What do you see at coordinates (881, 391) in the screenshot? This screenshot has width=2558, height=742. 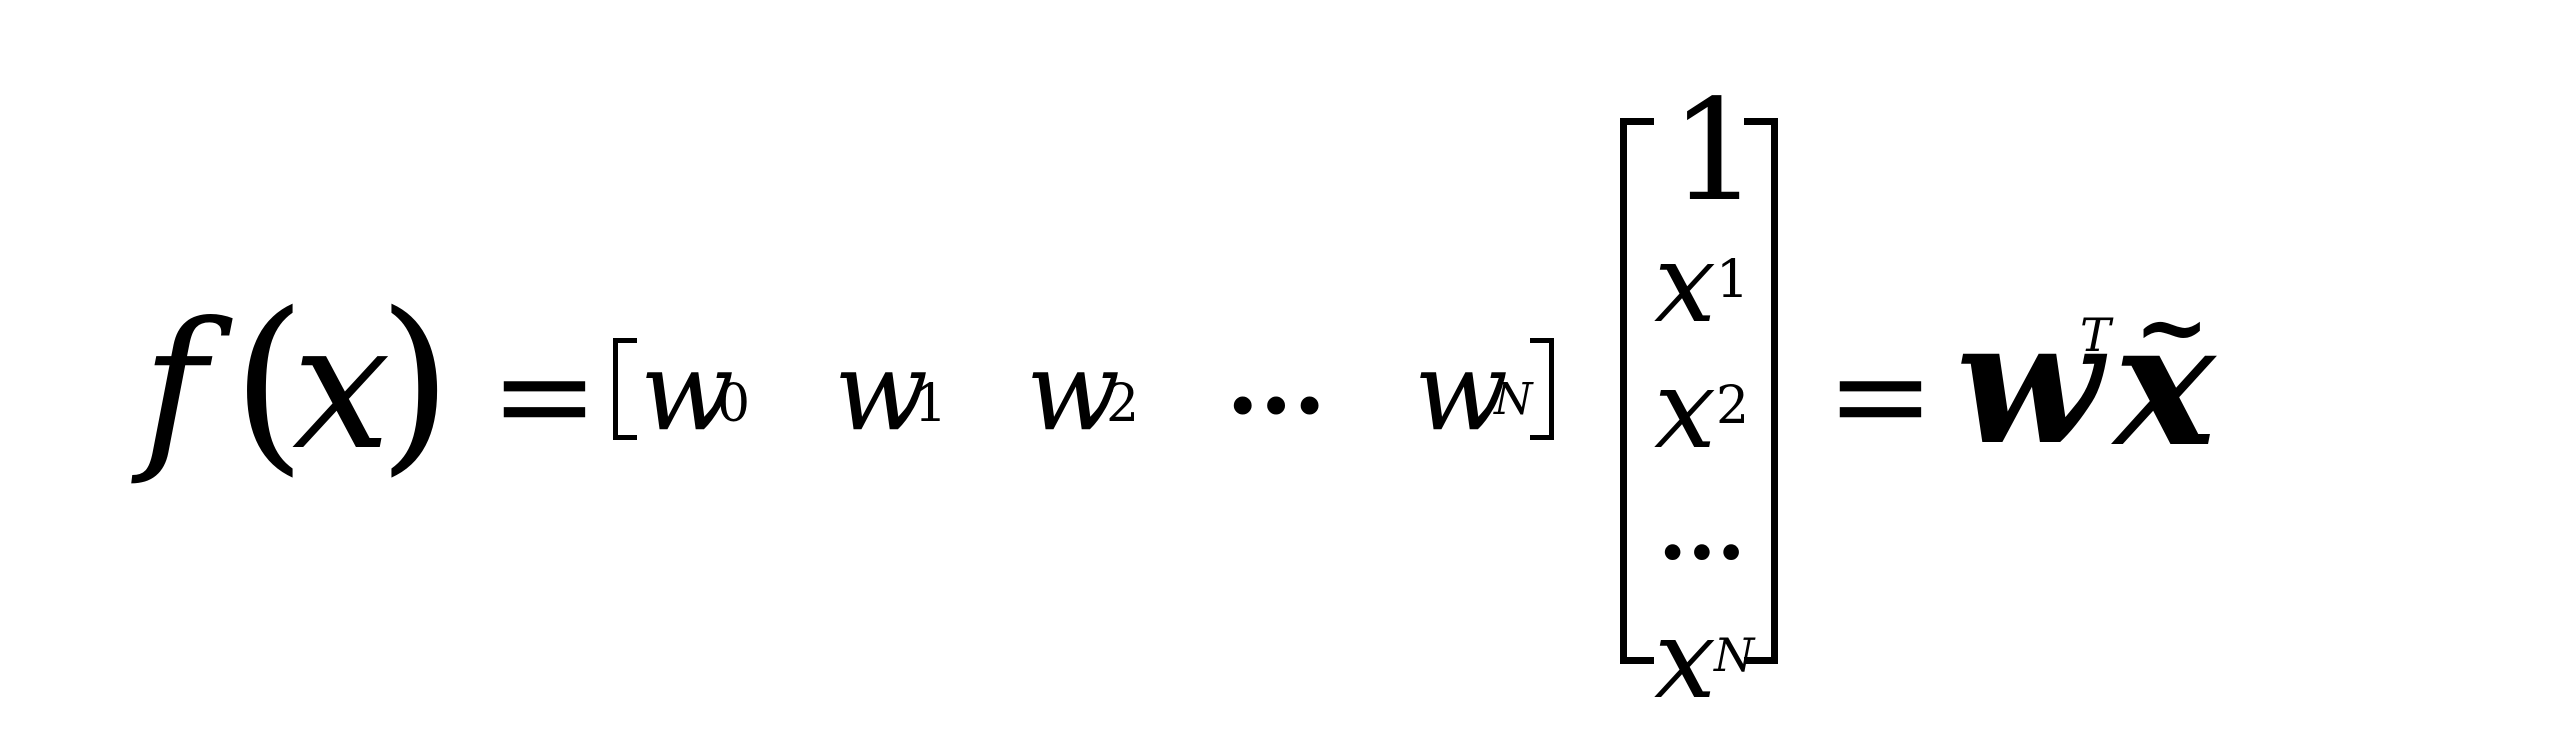 I see `row-entry-w1-base: w` at bounding box center [881, 391].